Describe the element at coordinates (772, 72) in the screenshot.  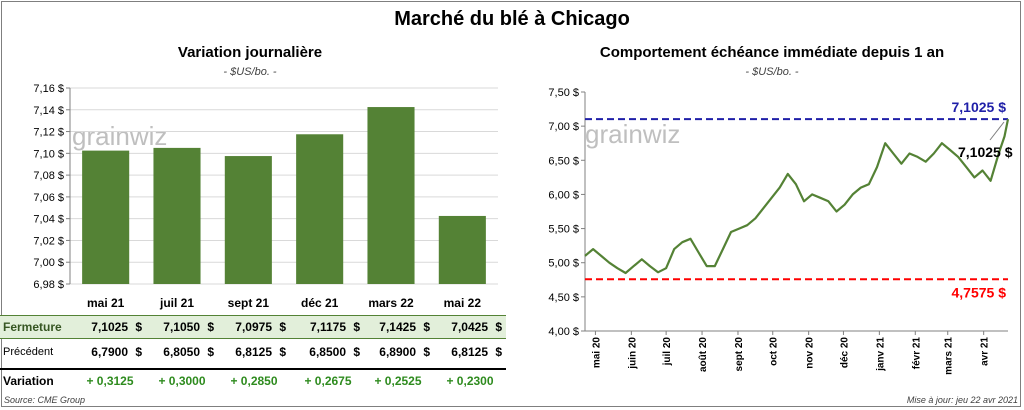
I see `right-panel-unit: - $US/bo. -` at that location.